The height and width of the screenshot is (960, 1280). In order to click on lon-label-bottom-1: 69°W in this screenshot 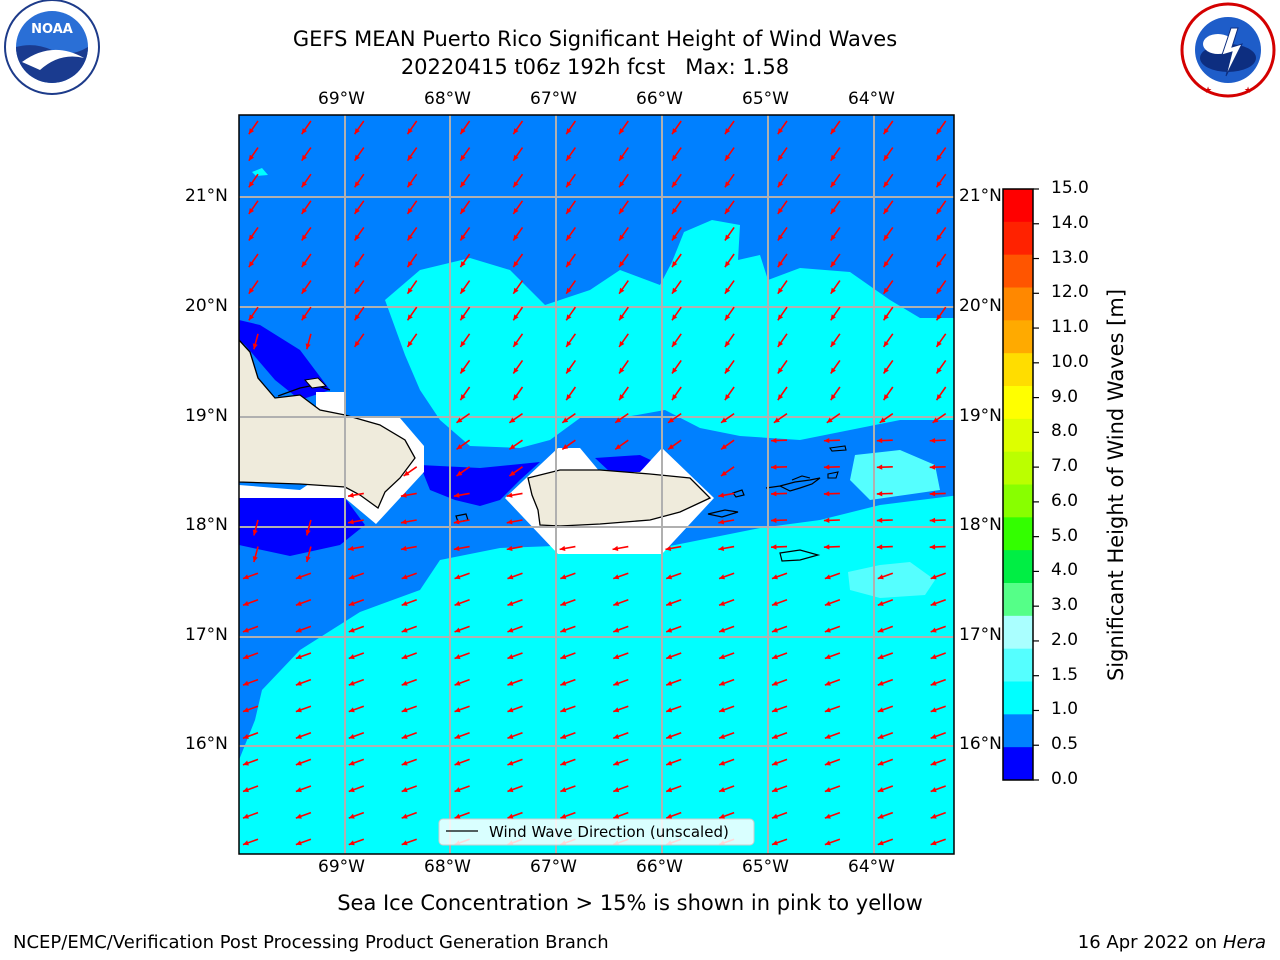, I will do `click(341, 867)`.